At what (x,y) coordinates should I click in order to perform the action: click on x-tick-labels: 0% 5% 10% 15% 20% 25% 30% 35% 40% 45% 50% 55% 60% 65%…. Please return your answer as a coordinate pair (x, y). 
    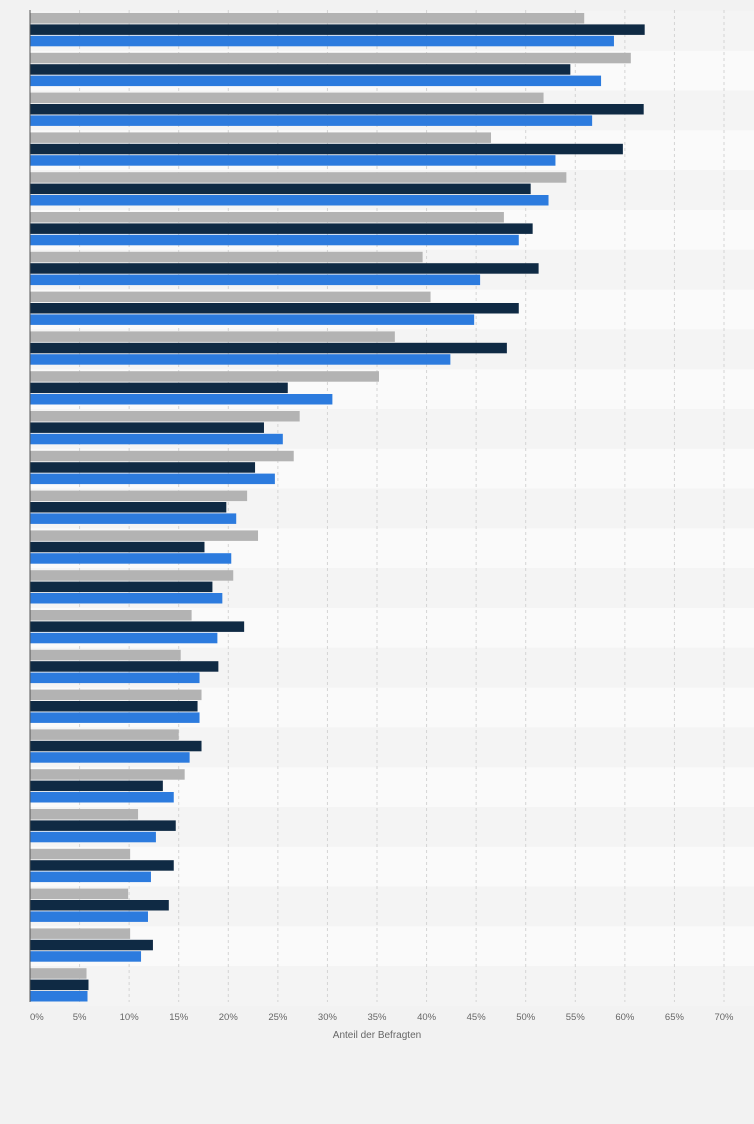
    Looking at the image, I should click on (382, 1017).